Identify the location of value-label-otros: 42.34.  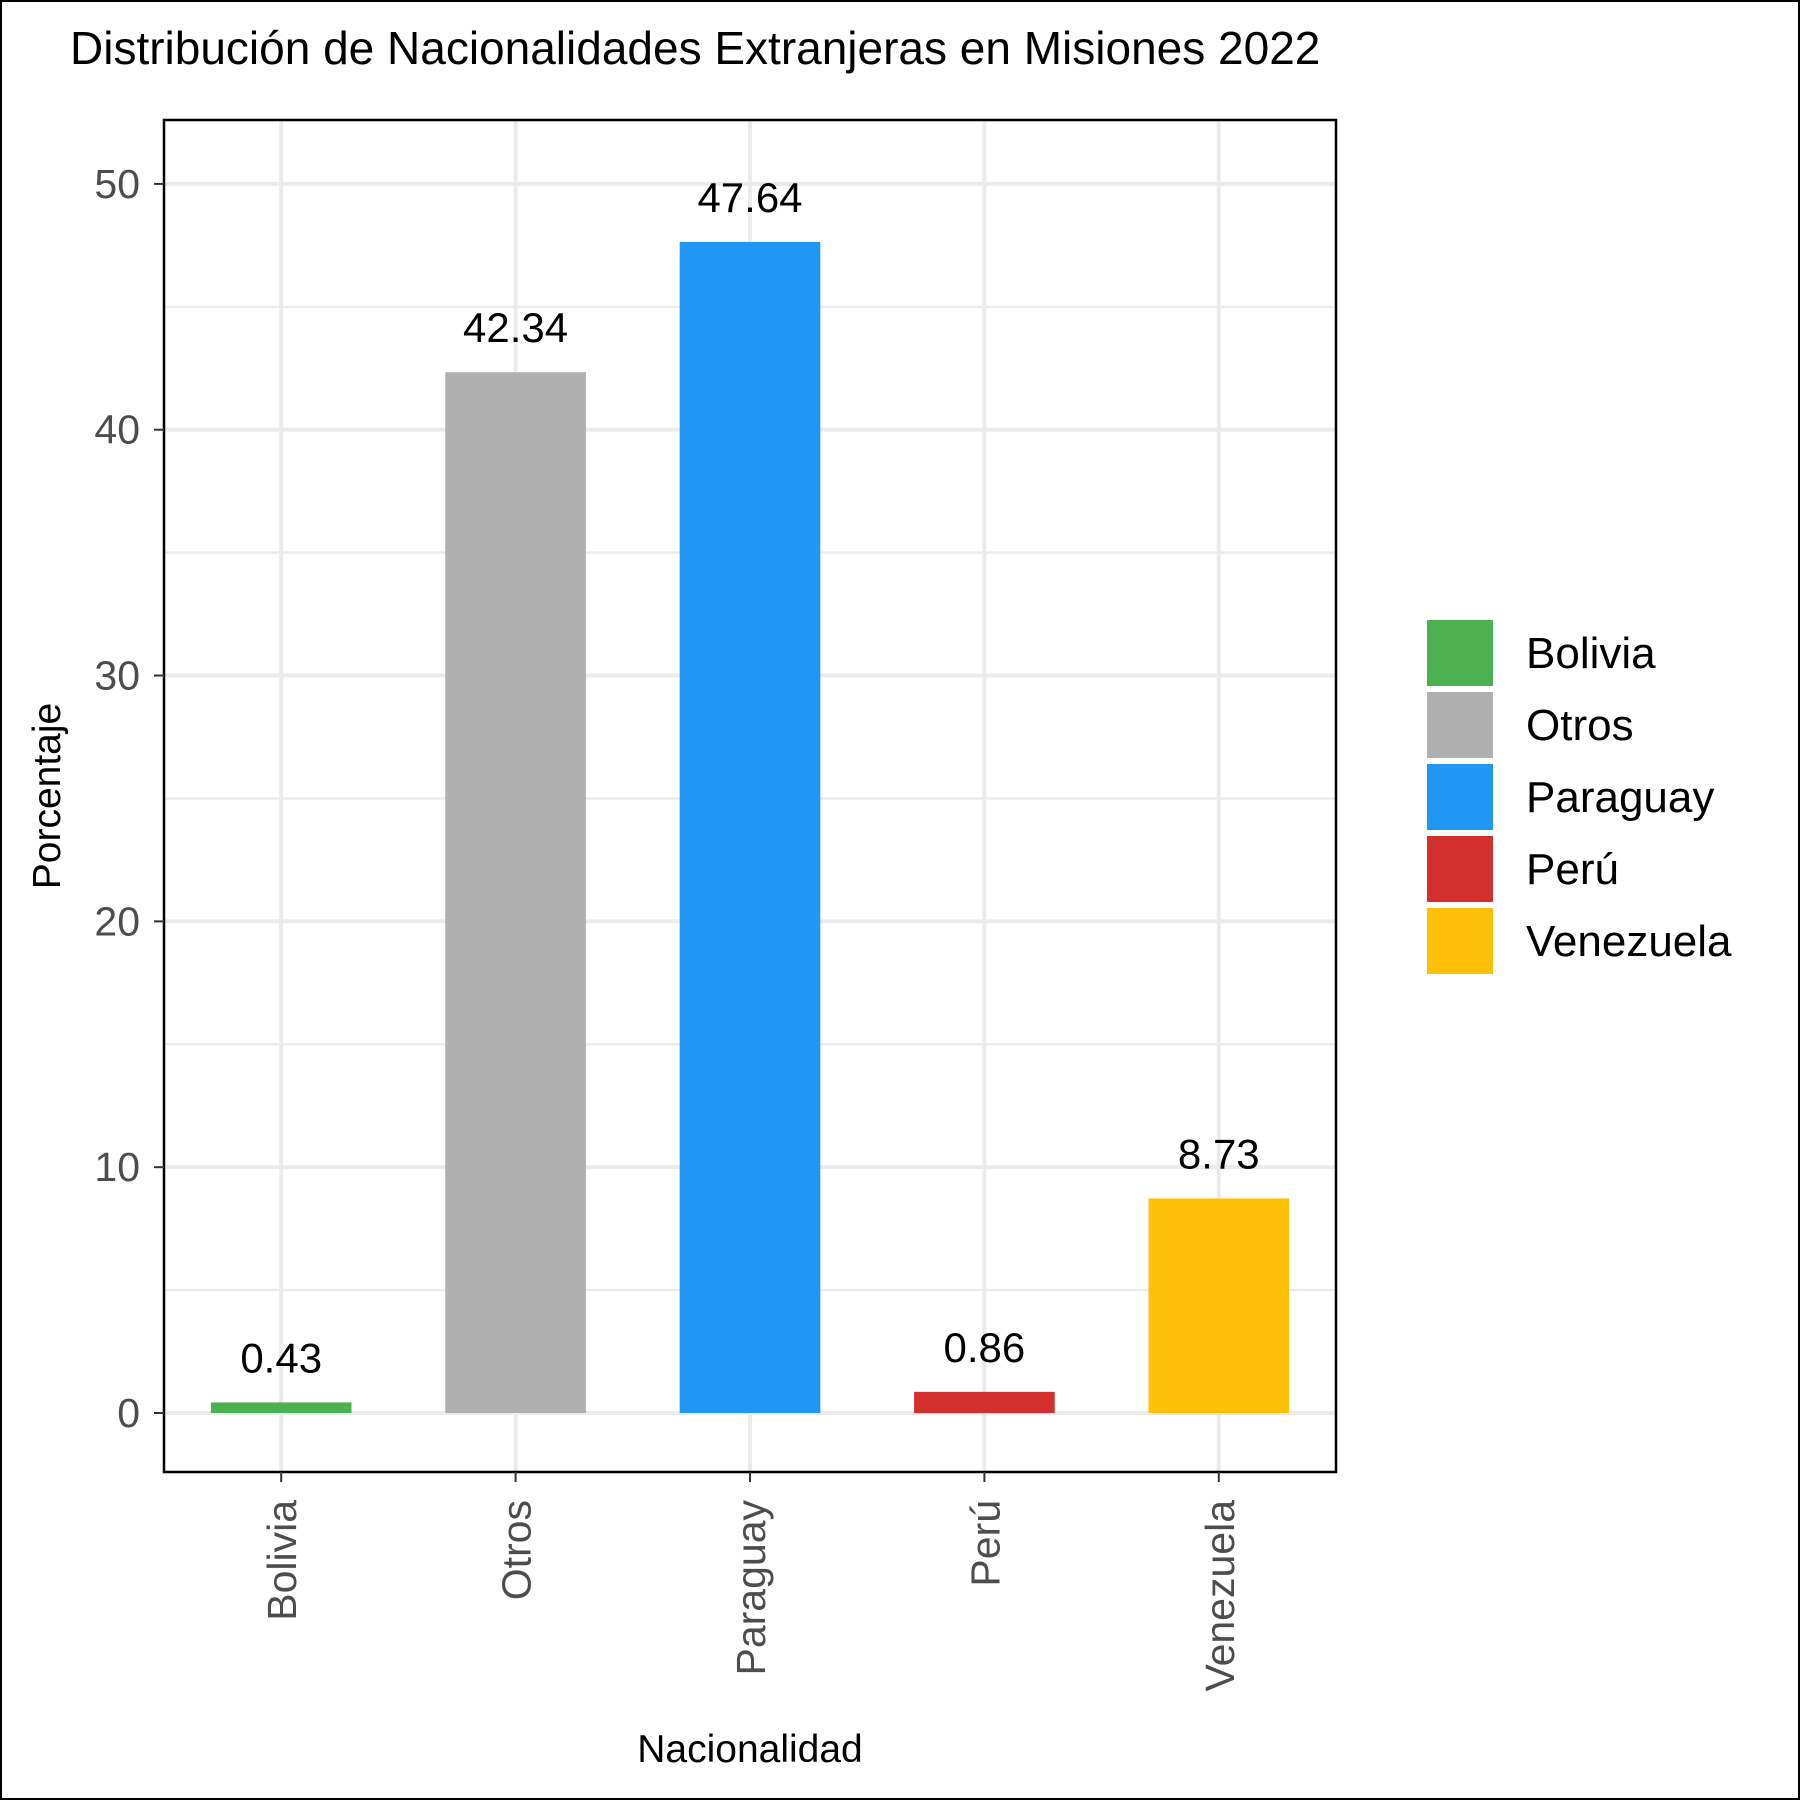
(515, 327).